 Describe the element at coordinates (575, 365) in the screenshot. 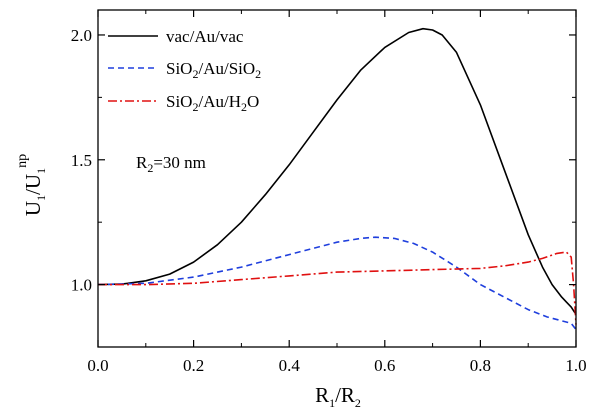

I see `x-tick-label: 1.0` at that location.